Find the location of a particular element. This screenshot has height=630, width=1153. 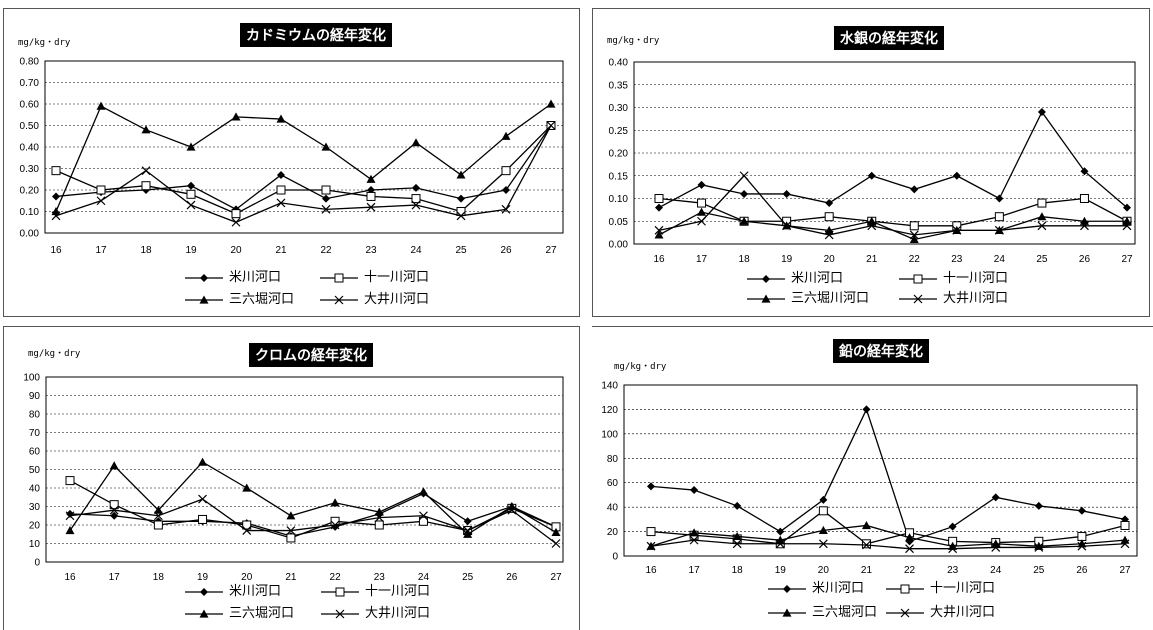

legend-label: 三六堀河口 is located at coordinates (845, 612).